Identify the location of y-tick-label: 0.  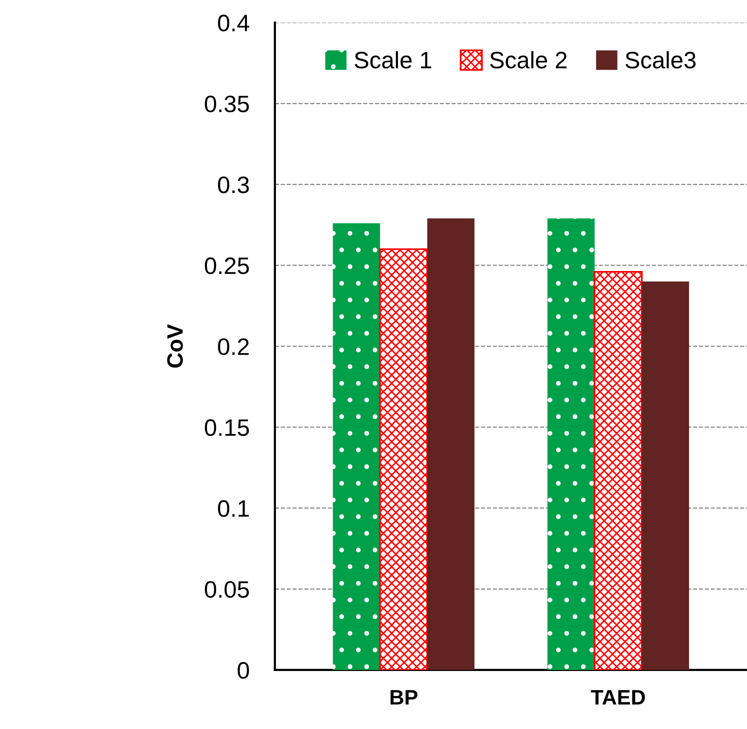
(243, 670).